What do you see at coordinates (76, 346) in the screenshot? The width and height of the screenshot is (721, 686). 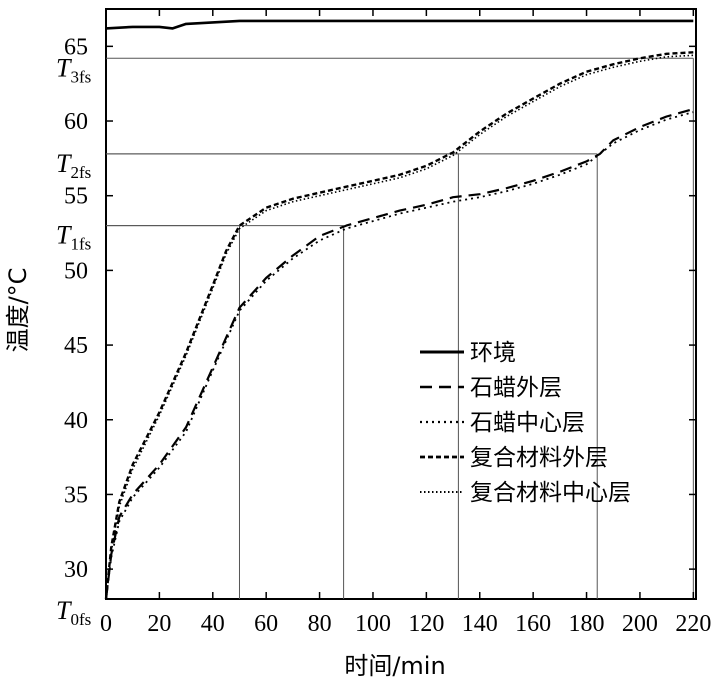 I see `y-tick-label: 45` at bounding box center [76, 346].